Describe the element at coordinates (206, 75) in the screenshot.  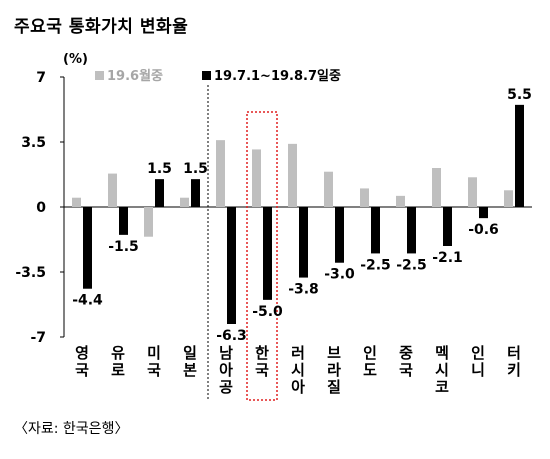
I see `legend-swatch-jul-aug` at that location.